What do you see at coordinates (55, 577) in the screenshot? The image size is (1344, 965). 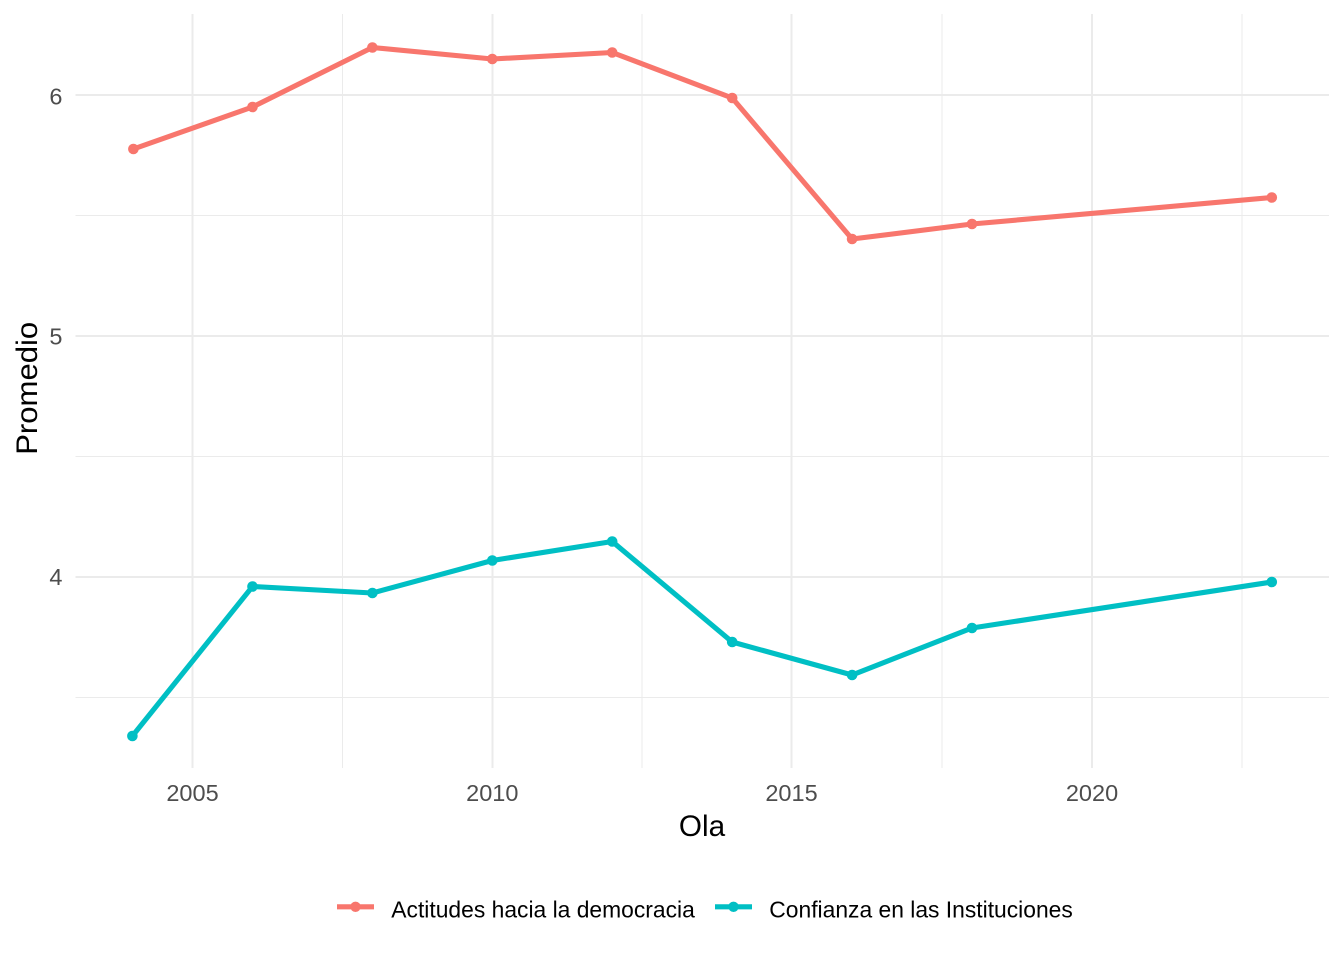 I see `svg-text: 4` at bounding box center [55, 577].